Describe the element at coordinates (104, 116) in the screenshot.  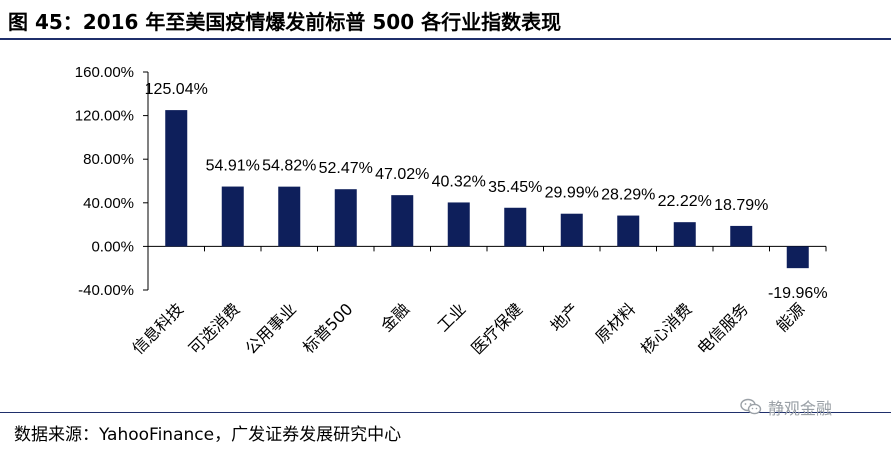
I see `y-tick-label: 120.00%` at that location.